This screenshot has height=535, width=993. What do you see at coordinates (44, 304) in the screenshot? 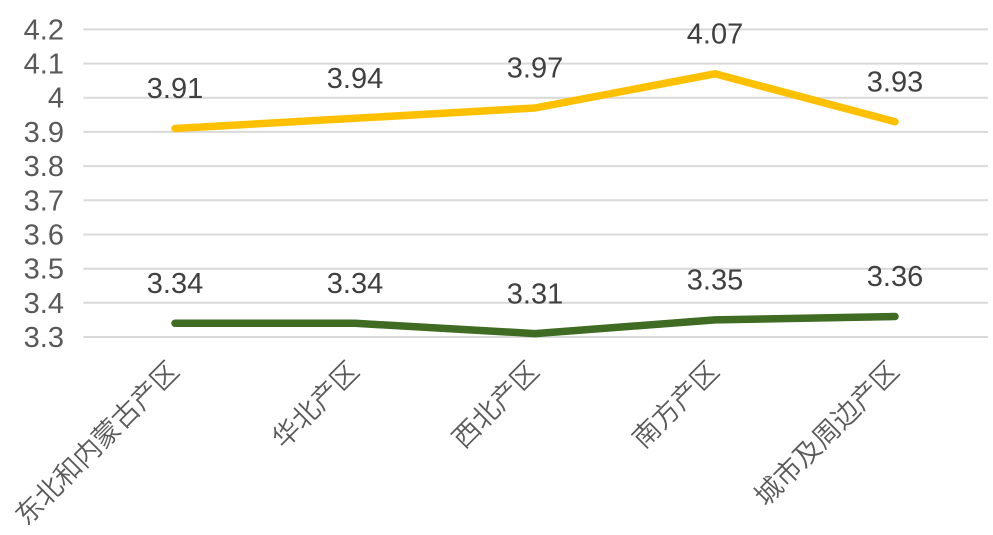
I see `svg-text: 3.4` at bounding box center [44, 304].